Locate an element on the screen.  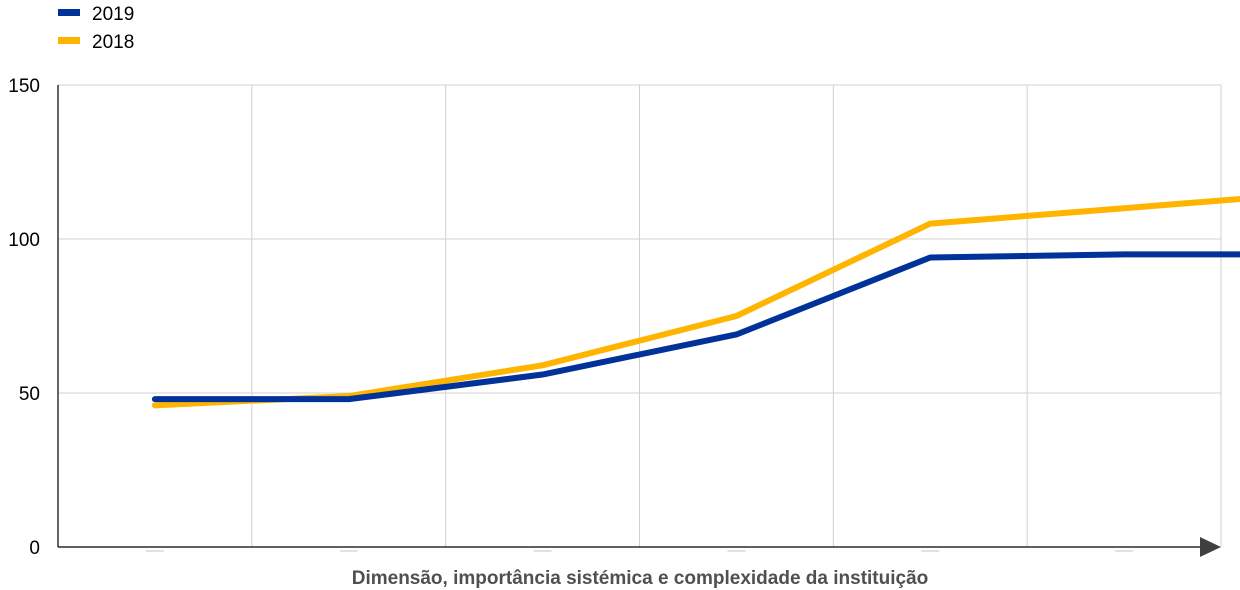
y-tick-label: 100 is located at coordinates (24, 240).